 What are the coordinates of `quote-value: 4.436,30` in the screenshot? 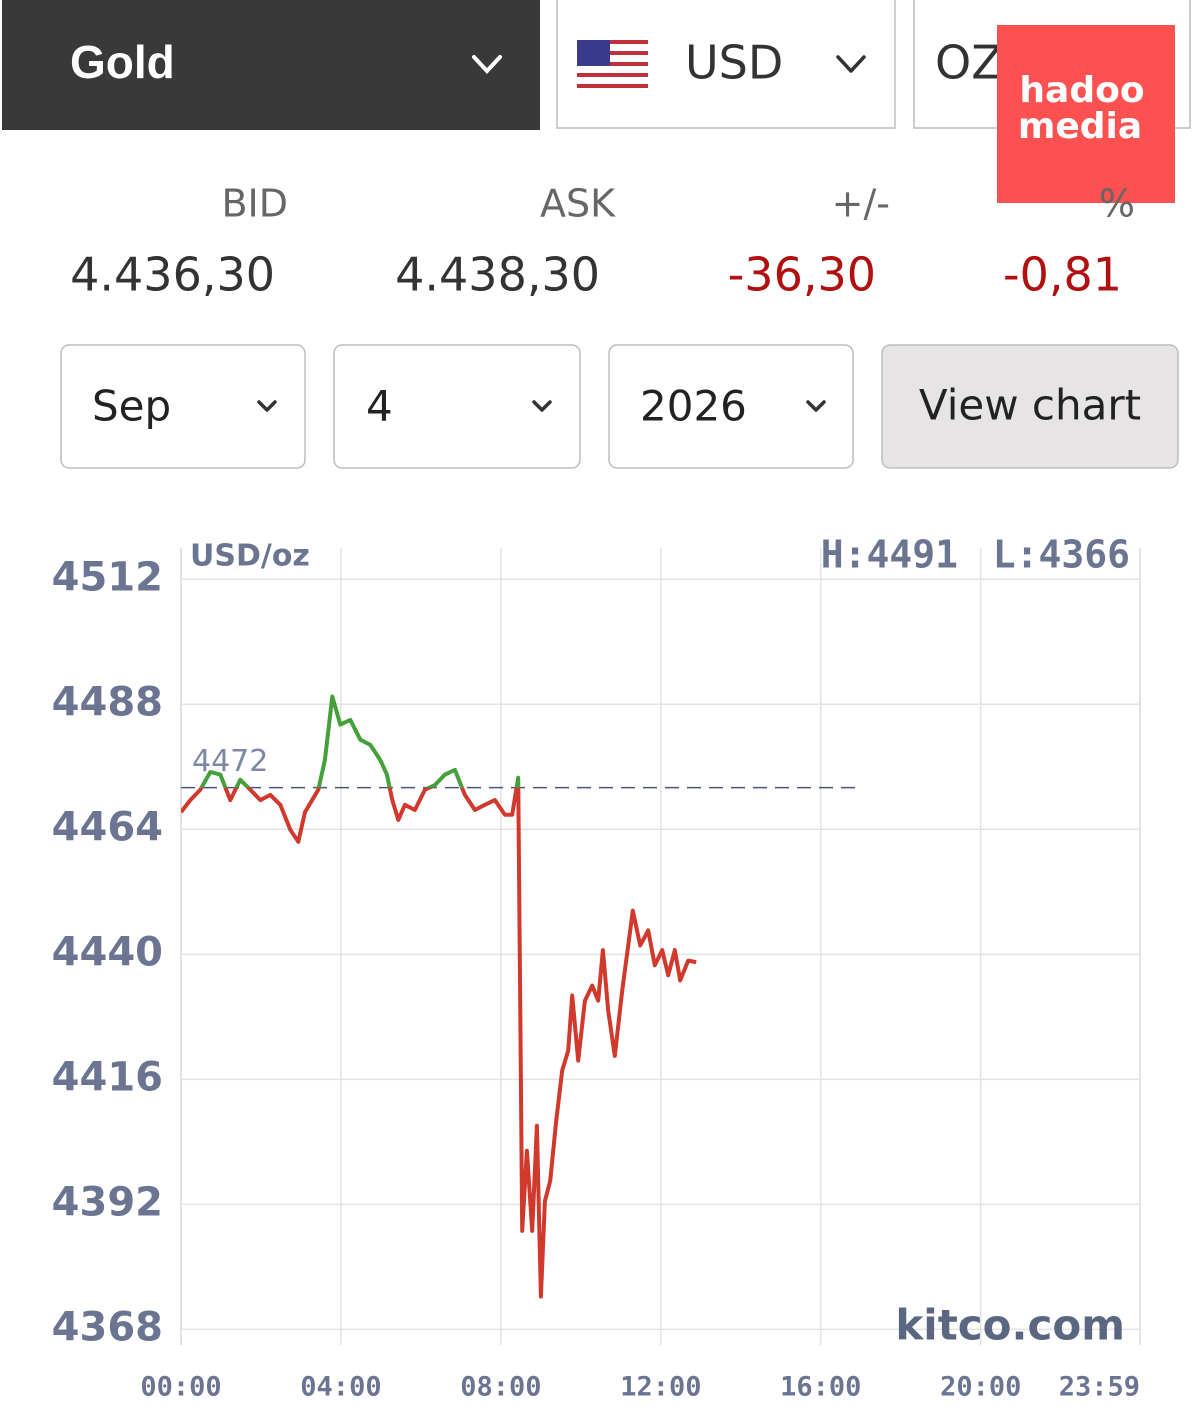 It's located at (172, 275).